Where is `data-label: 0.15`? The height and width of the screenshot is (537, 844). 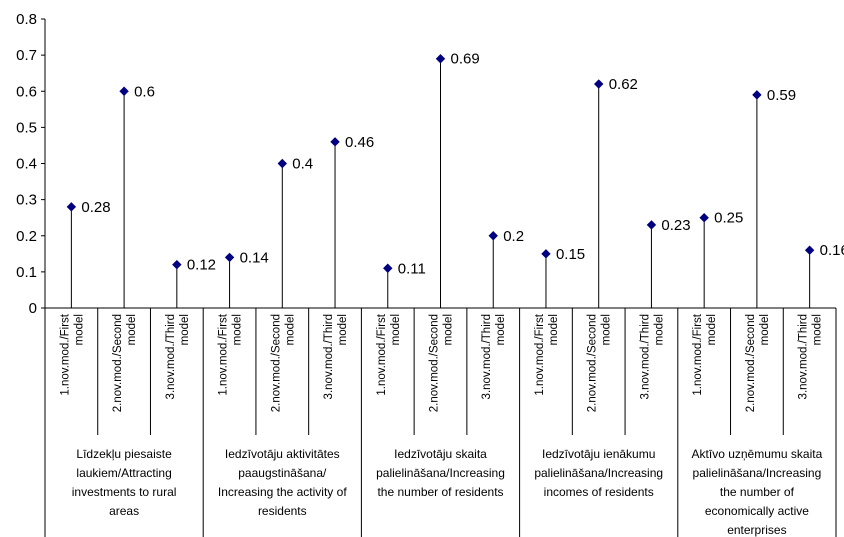 data-label: 0.15 is located at coordinates (570, 254).